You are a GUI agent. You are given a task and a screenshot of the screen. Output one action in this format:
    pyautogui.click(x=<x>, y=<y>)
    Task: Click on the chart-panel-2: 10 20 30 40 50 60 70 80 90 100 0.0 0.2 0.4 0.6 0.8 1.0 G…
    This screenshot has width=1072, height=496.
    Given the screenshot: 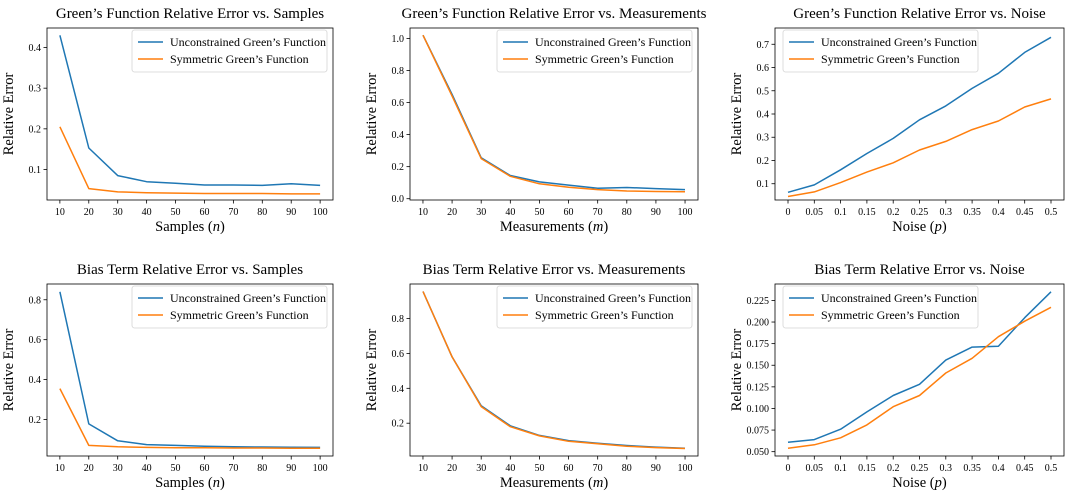 What is the action you would take?
    pyautogui.click(x=535, y=120)
    